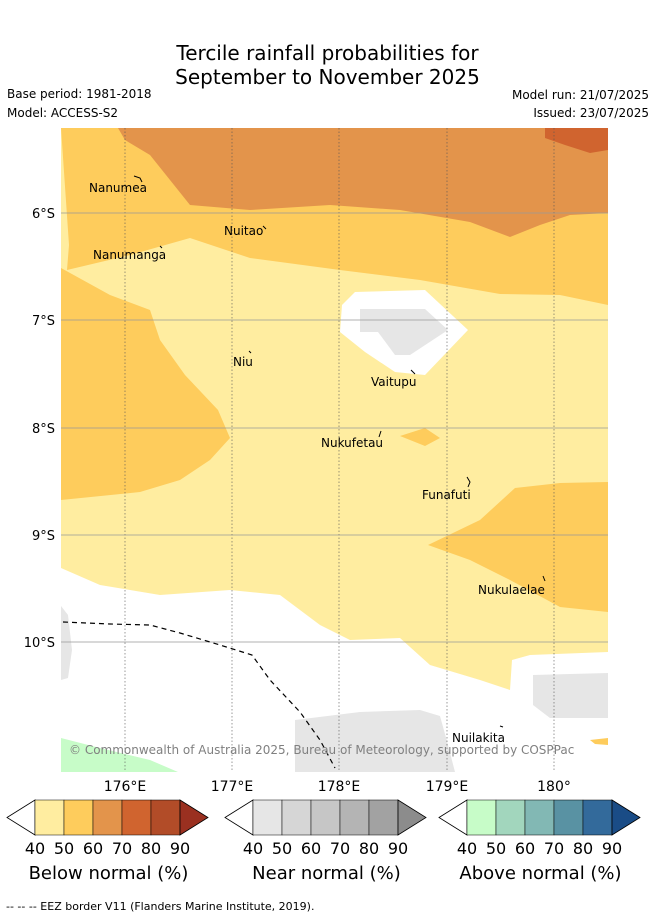 The height and width of the screenshot is (919, 655). What do you see at coordinates (398, 848) in the screenshot?
I see `near-colorbar-tick-label: 90` at bounding box center [398, 848].